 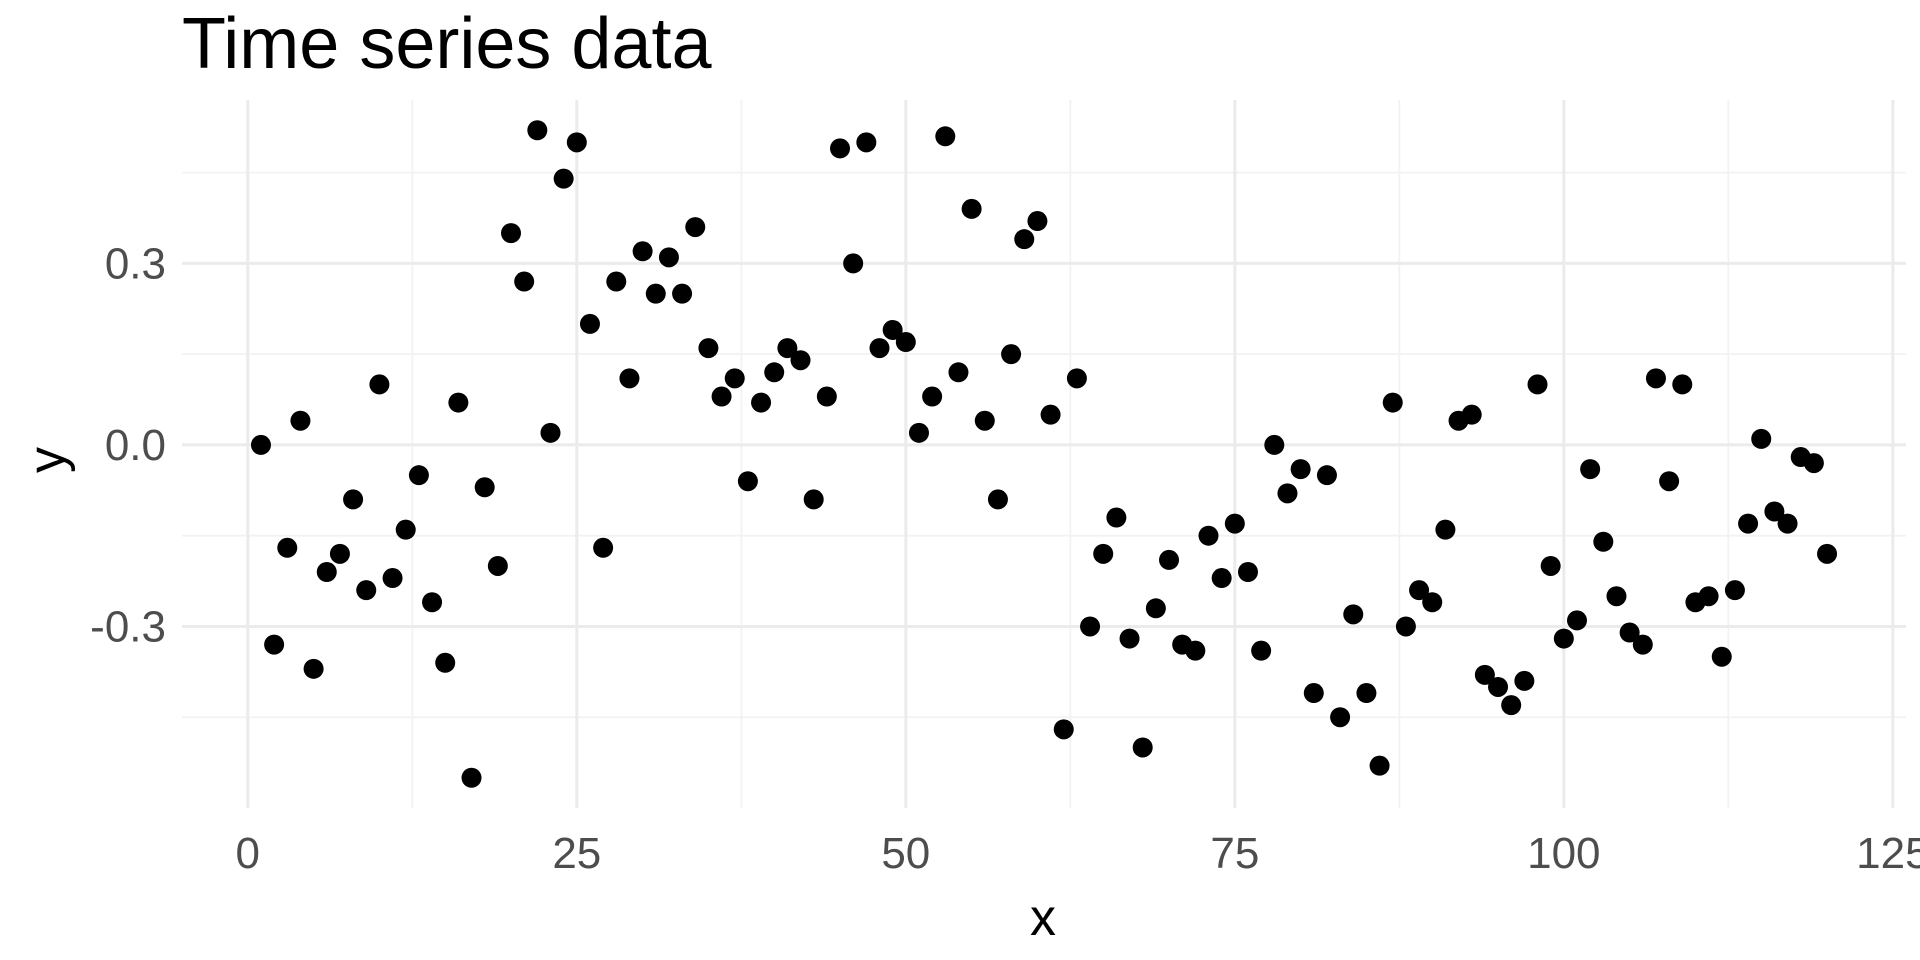 I want to click on x-tick-labels: 0 25 50 75 100 125, so click(x=1078, y=853).